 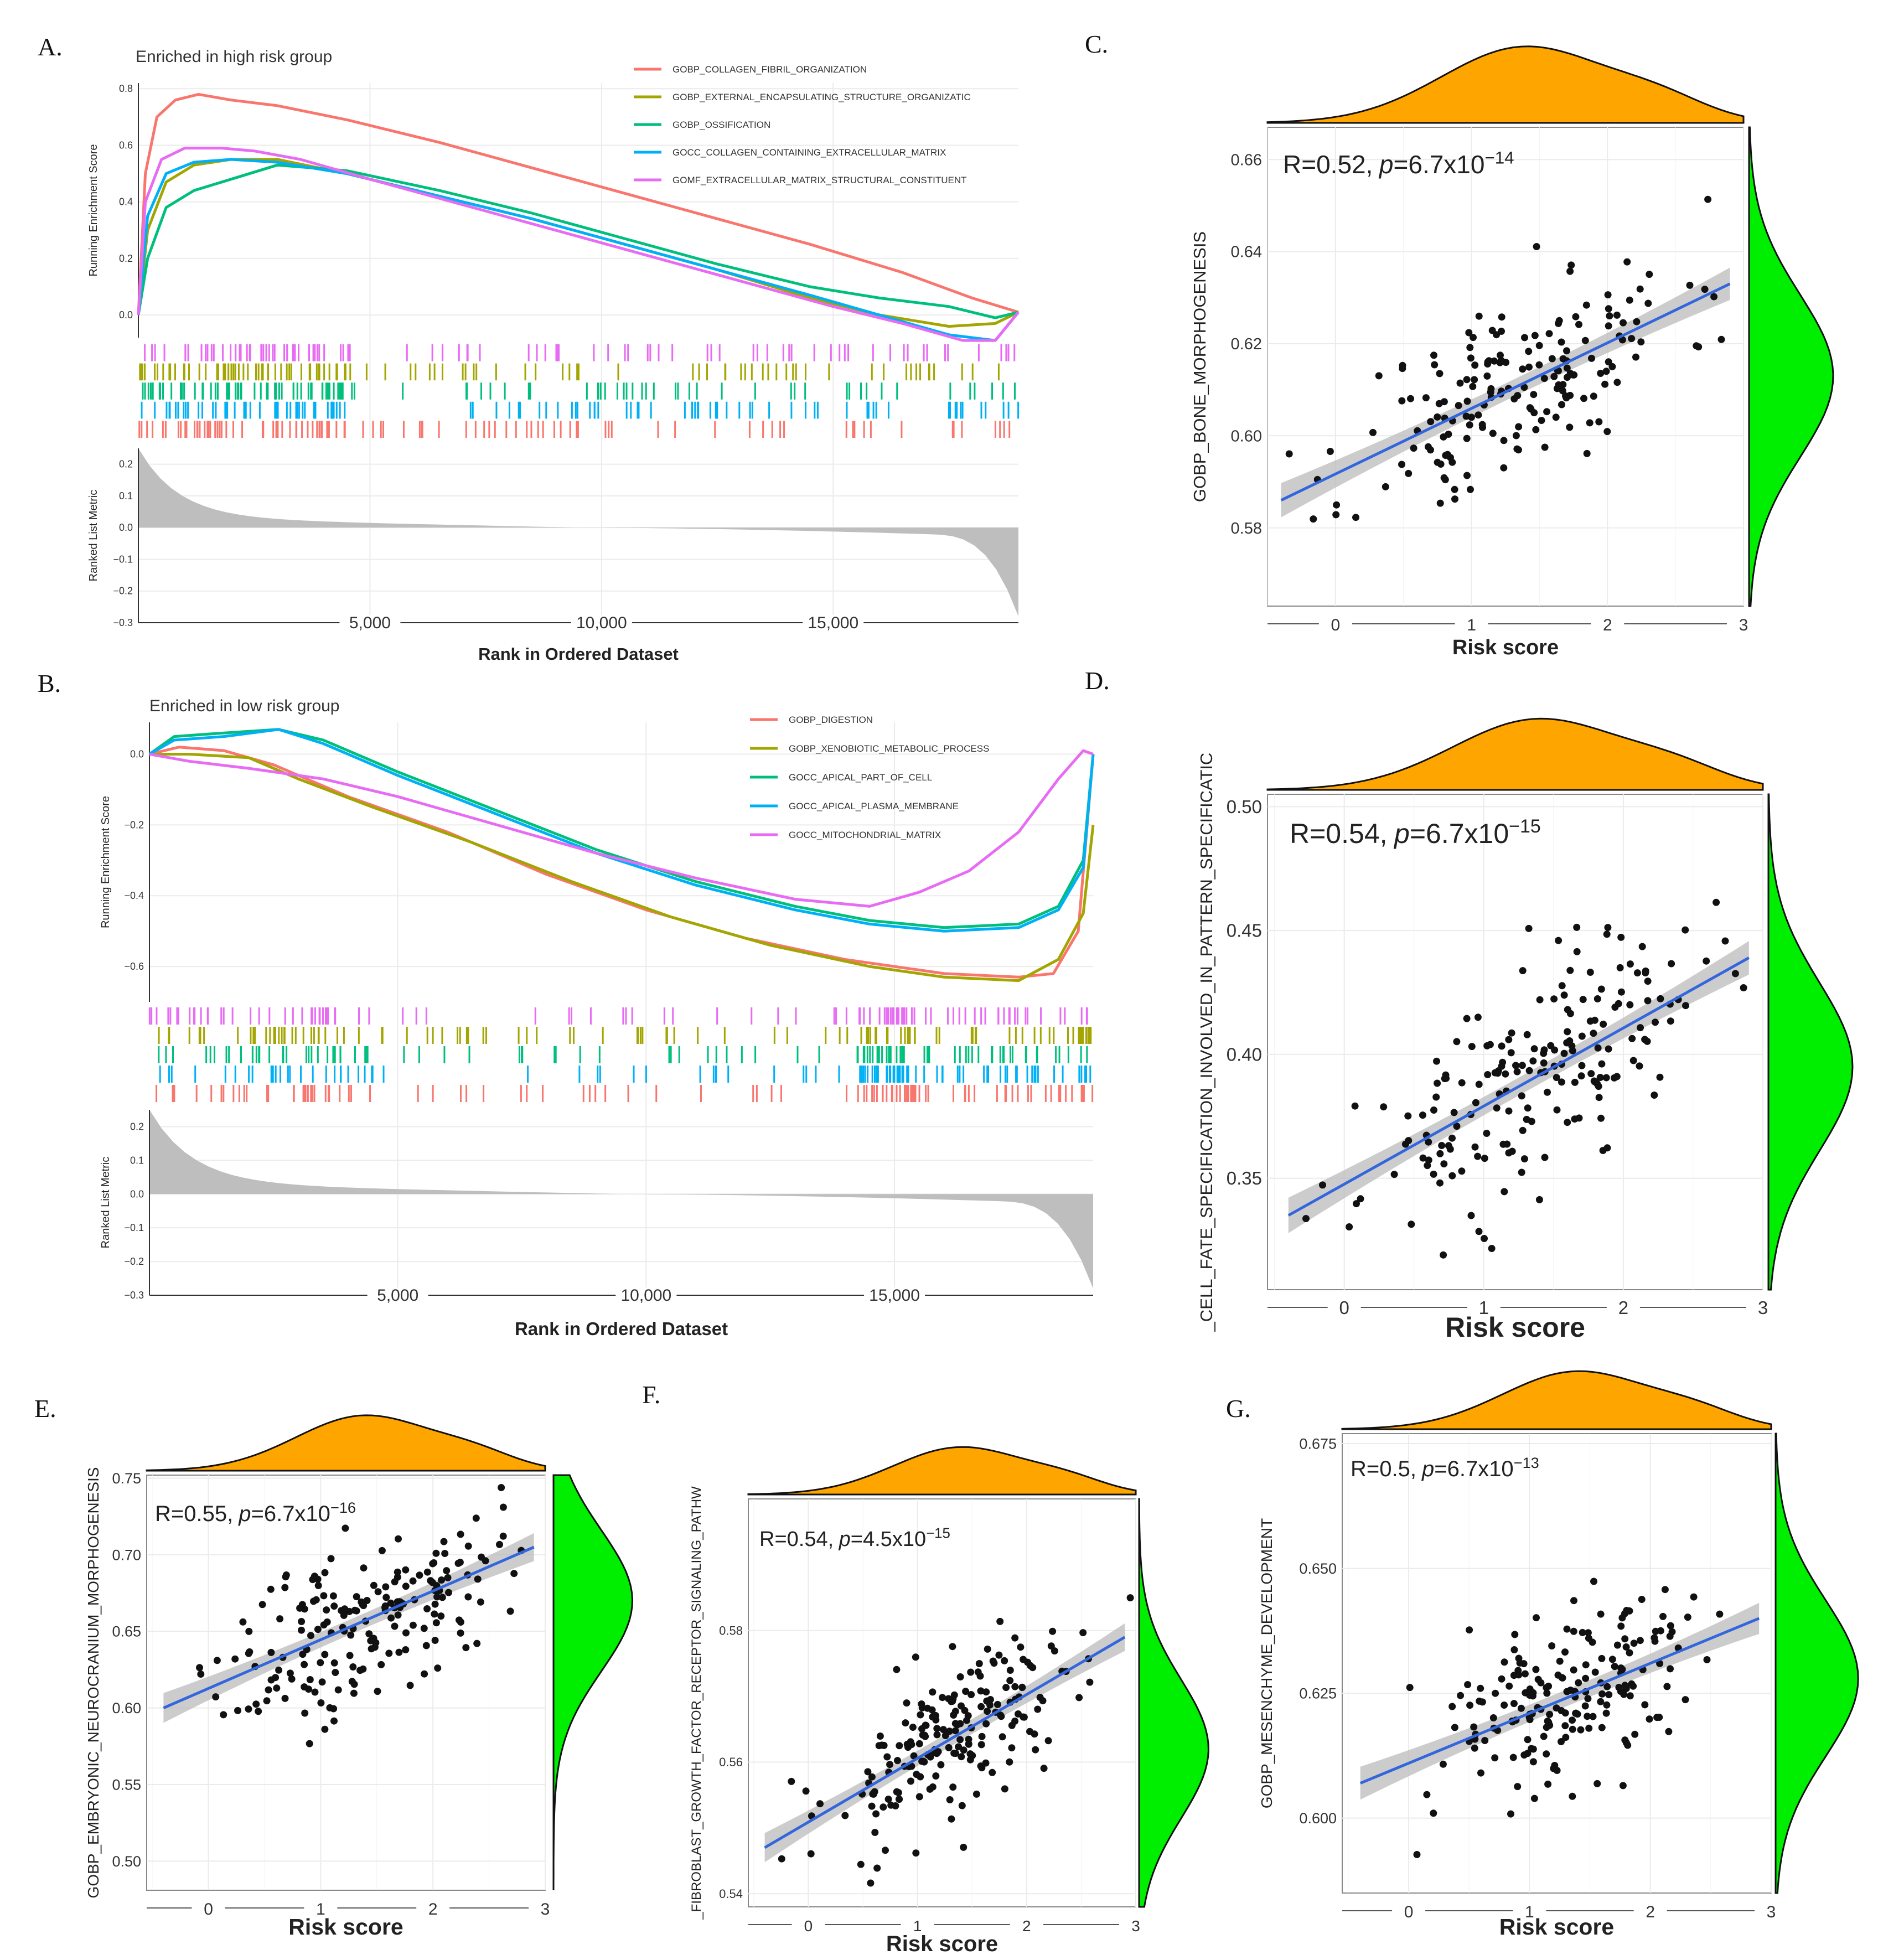 What do you see at coordinates (578, 204) in the screenshot?
I see `es-curve-gobp-collagen-fibril-organization` at bounding box center [578, 204].